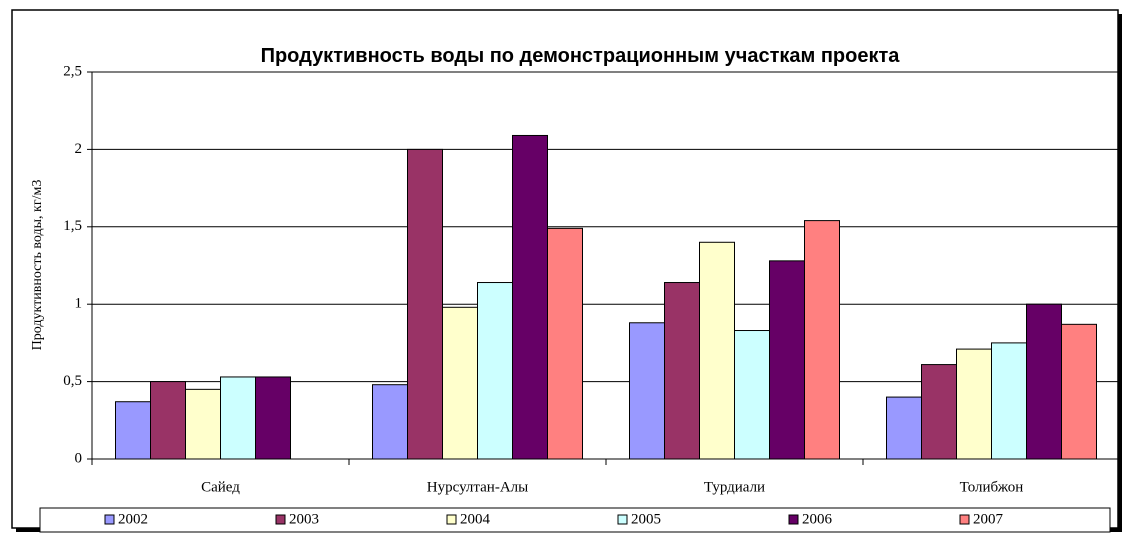 This screenshot has width=1129, height=536. Describe the element at coordinates (79, 149) in the screenshot. I see `y-tick-label: 2` at that location.